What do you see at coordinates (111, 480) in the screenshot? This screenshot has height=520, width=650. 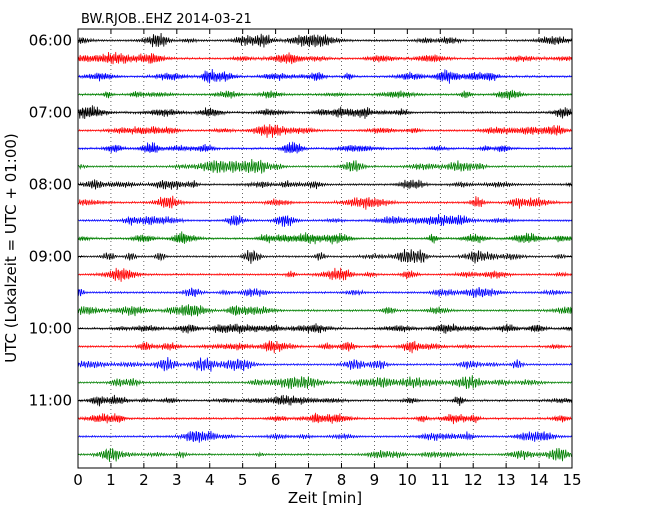 I see `x-tick-label: 1` at bounding box center [111, 480].